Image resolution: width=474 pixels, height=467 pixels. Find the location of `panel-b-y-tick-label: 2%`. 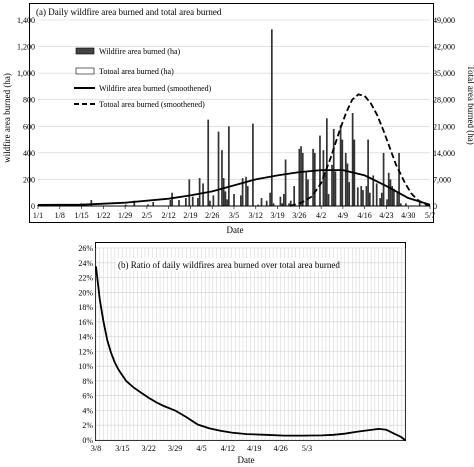

panel-b-y-tick-label: 2% is located at coordinates (87, 425).